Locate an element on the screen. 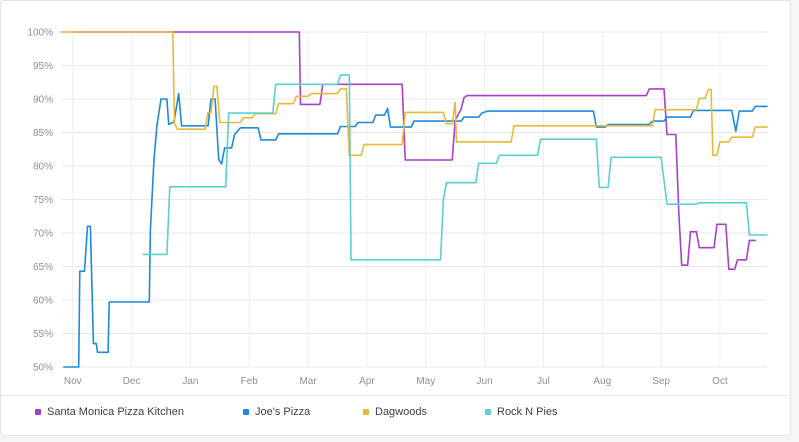  y-tick-label: 75% is located at coordinates (43, 200).